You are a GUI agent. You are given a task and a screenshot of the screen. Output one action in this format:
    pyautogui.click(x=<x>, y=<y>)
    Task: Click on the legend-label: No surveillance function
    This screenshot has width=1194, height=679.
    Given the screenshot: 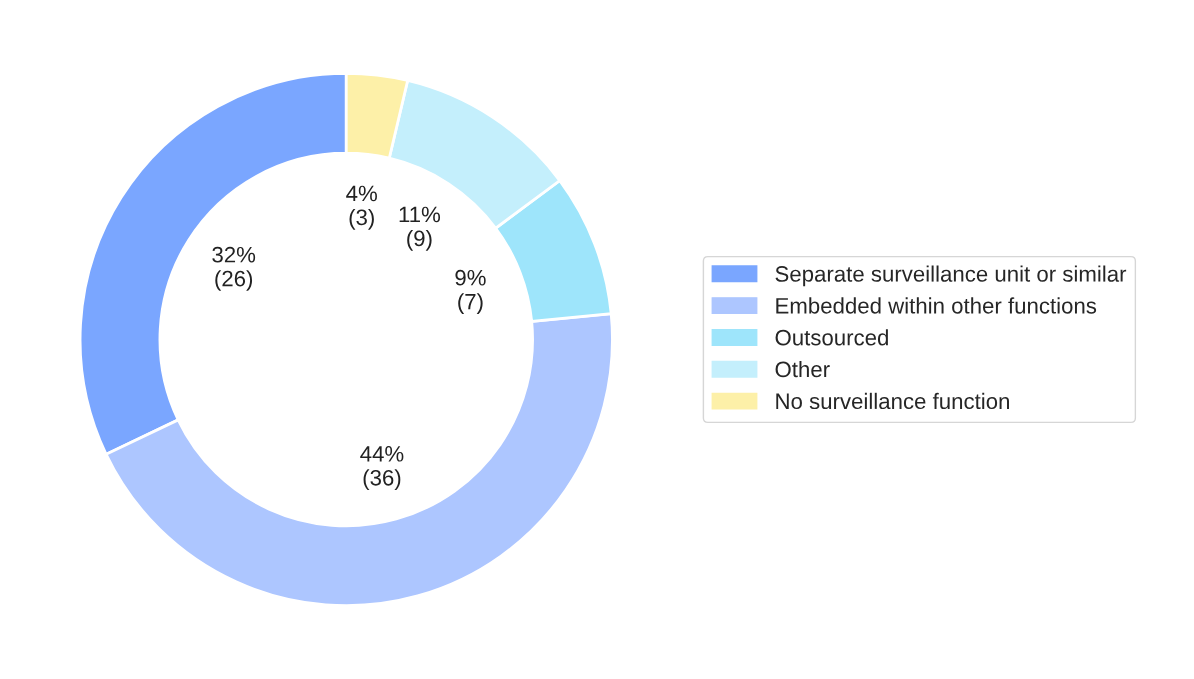 What is the action you would take?
    pyautogui.click(x=892, y=401)
    